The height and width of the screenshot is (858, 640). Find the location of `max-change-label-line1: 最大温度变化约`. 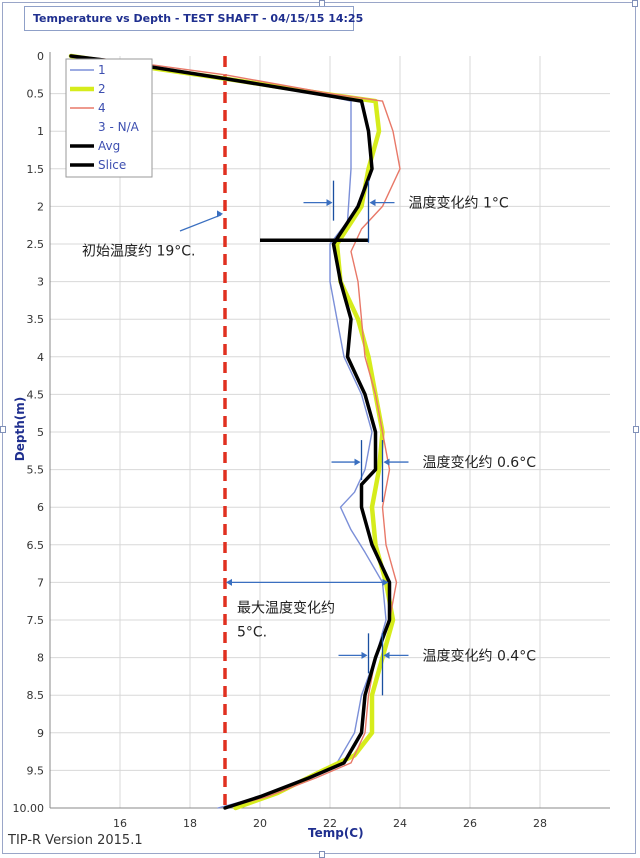

max-change-label-line1: 最大温度变化约 is located at coordinates (286, 608).